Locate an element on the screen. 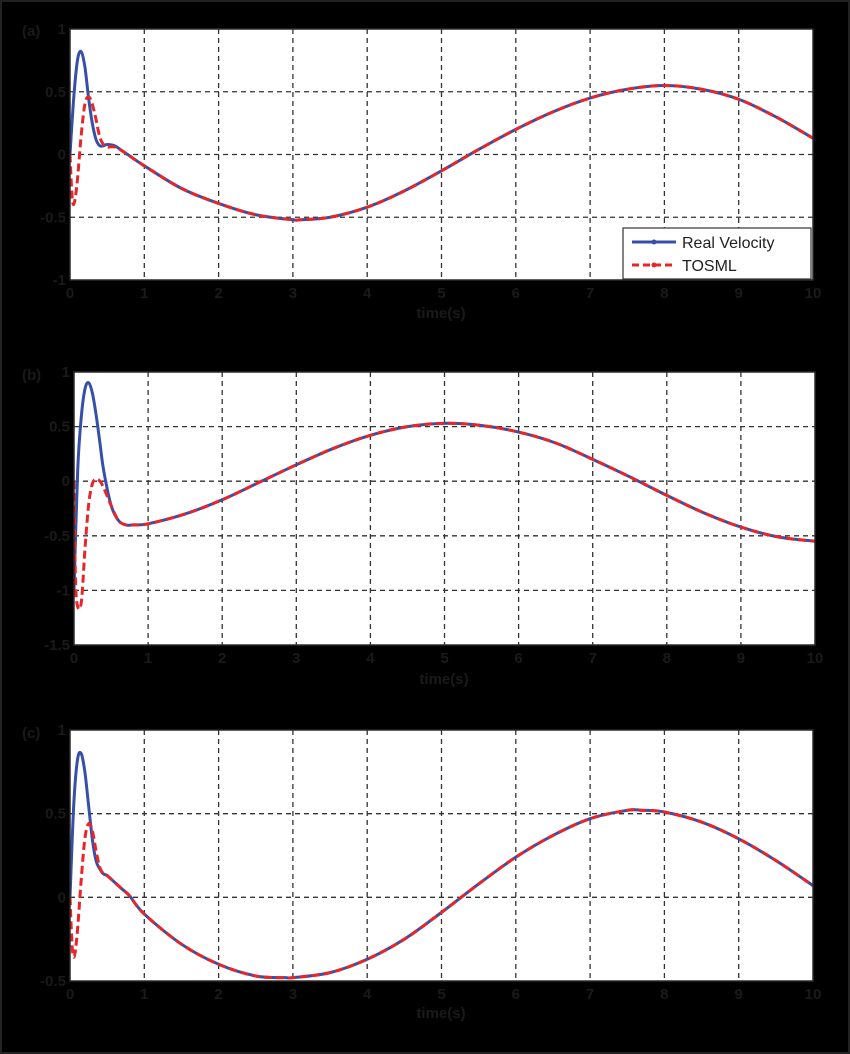 The height and width of the screenshot is (1054, 850). x-axis-label-b: time(s) is located at coordinates (443, 679).